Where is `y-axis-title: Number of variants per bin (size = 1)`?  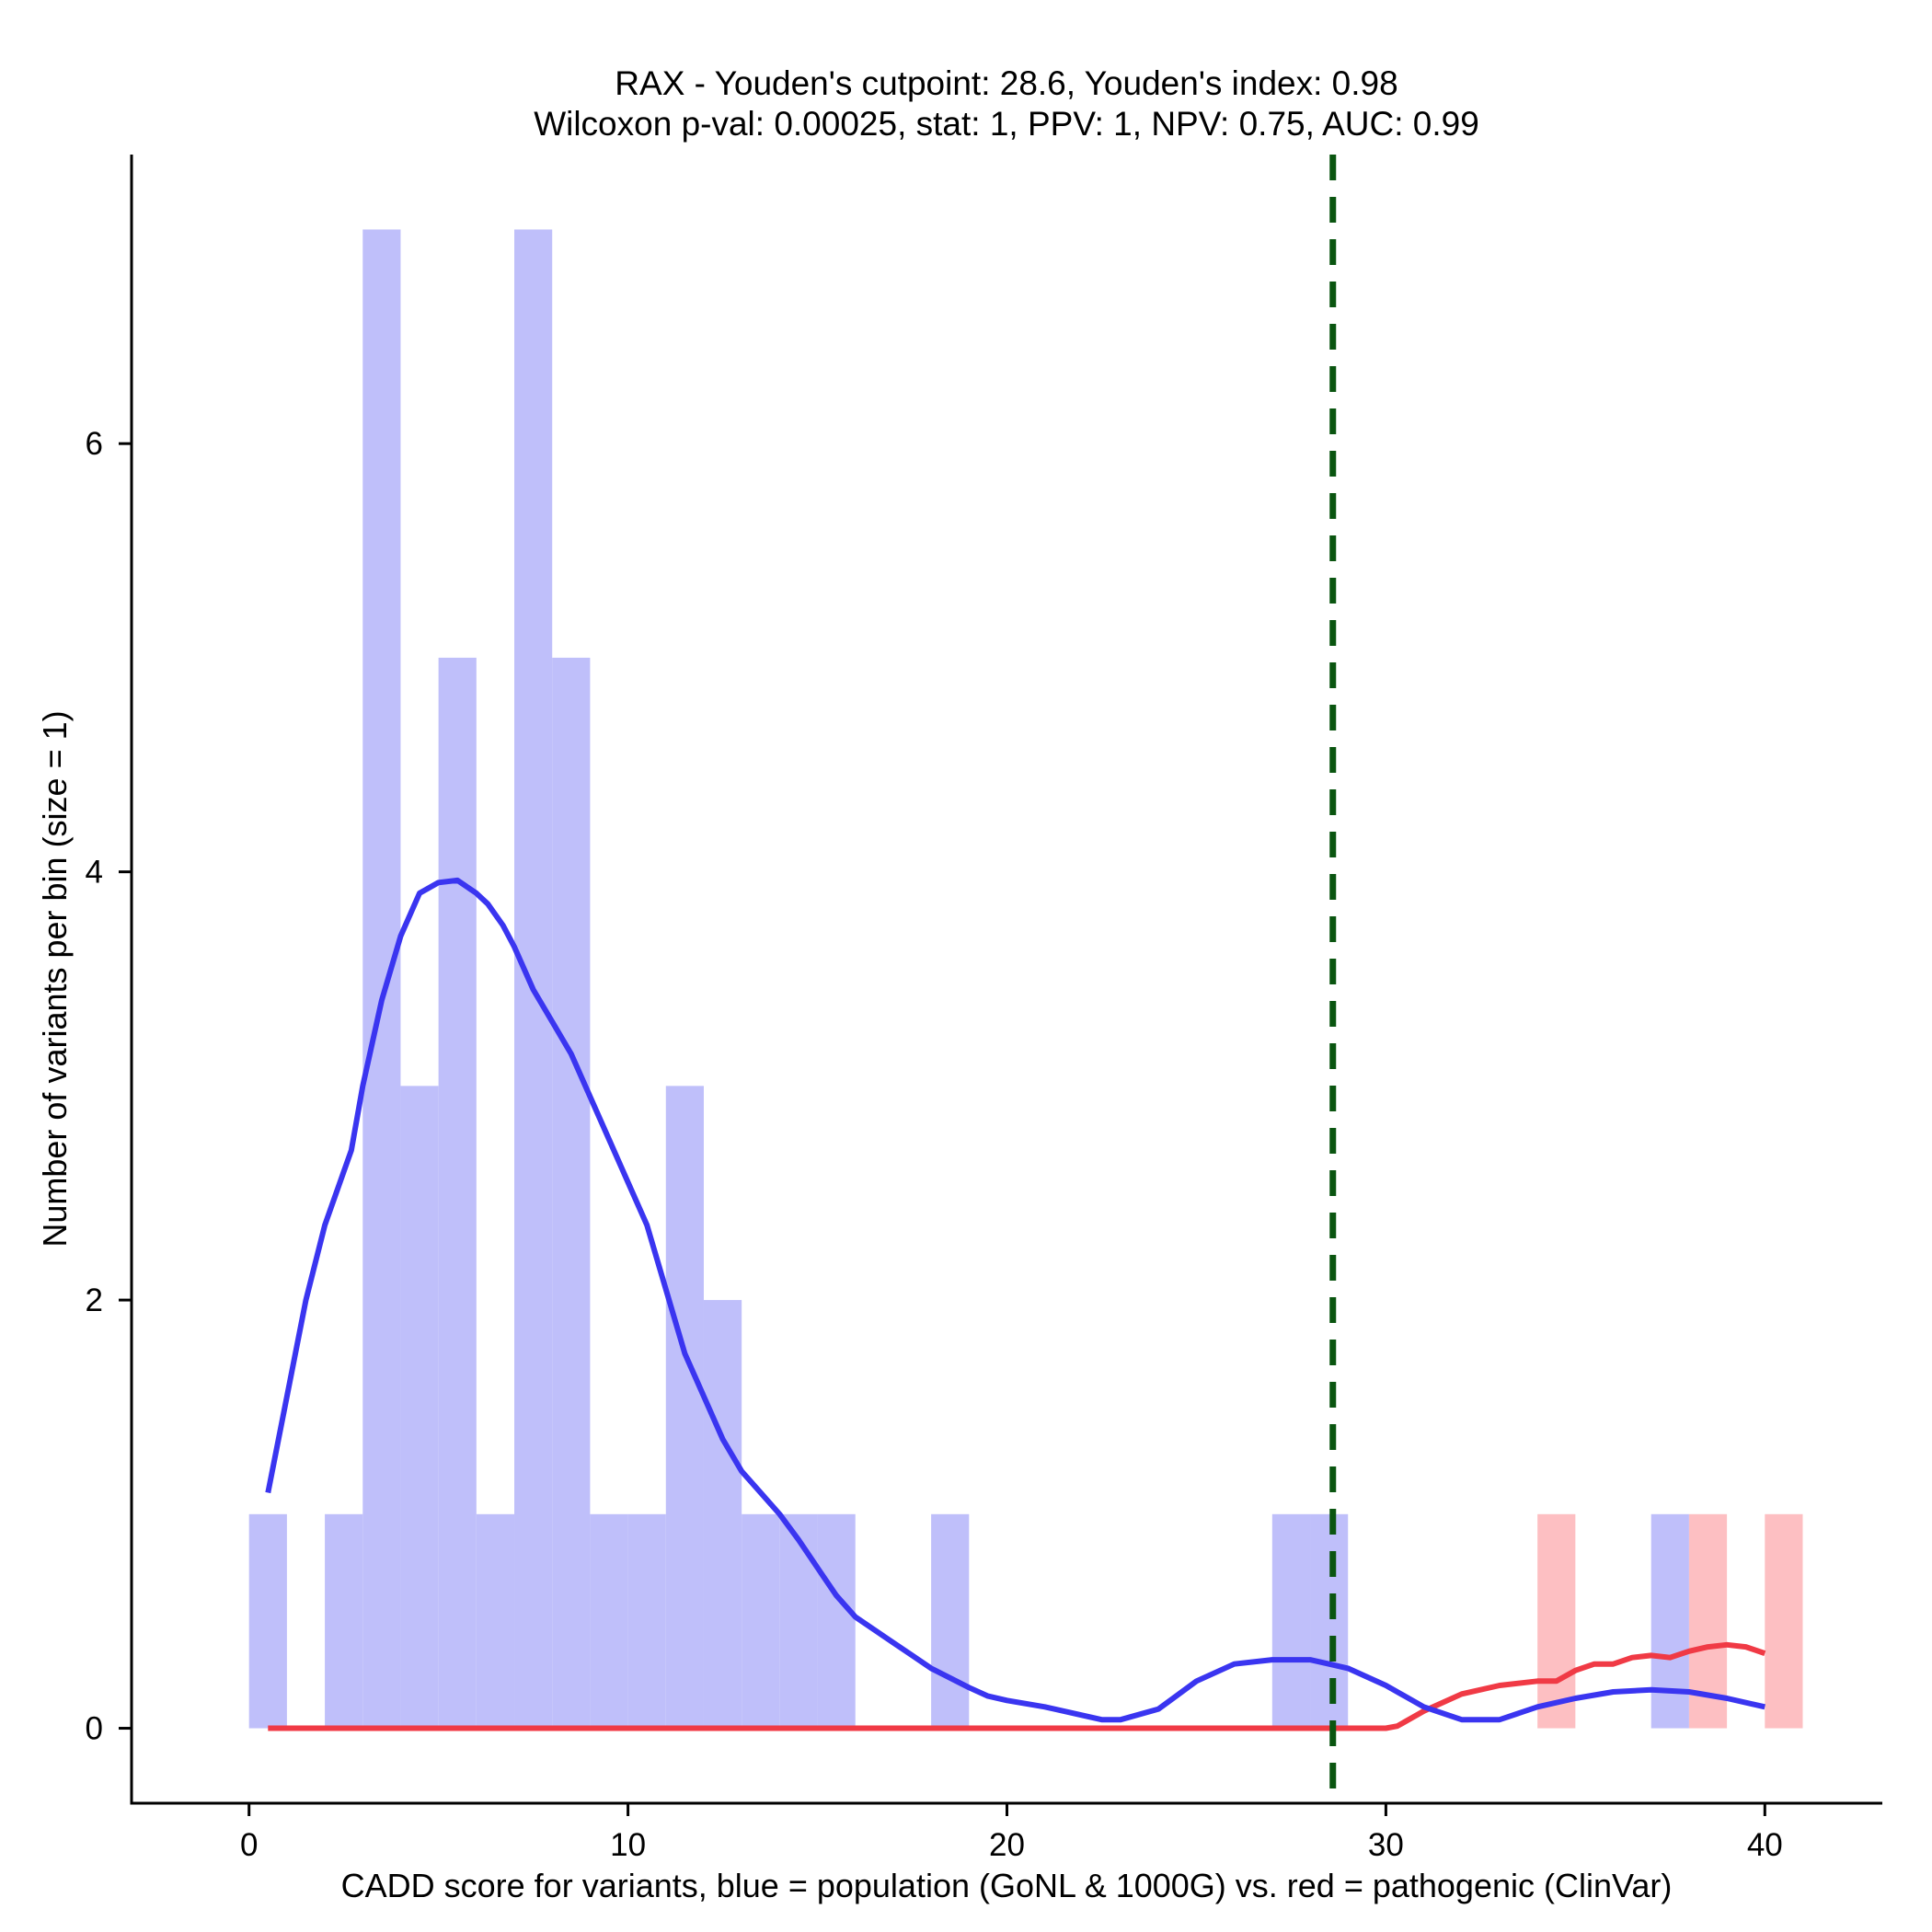
y-axis-title: Number of variants per bin (size = 1) is located at coordinates (55, 978).